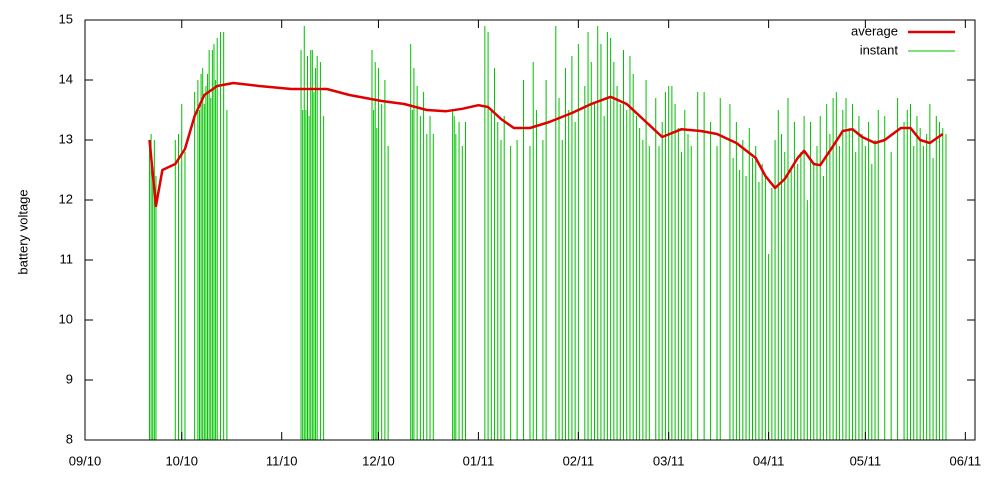 This screenshot has width=1000, height=480. I want to click on y-tick-label: 15, so click(66, 18).